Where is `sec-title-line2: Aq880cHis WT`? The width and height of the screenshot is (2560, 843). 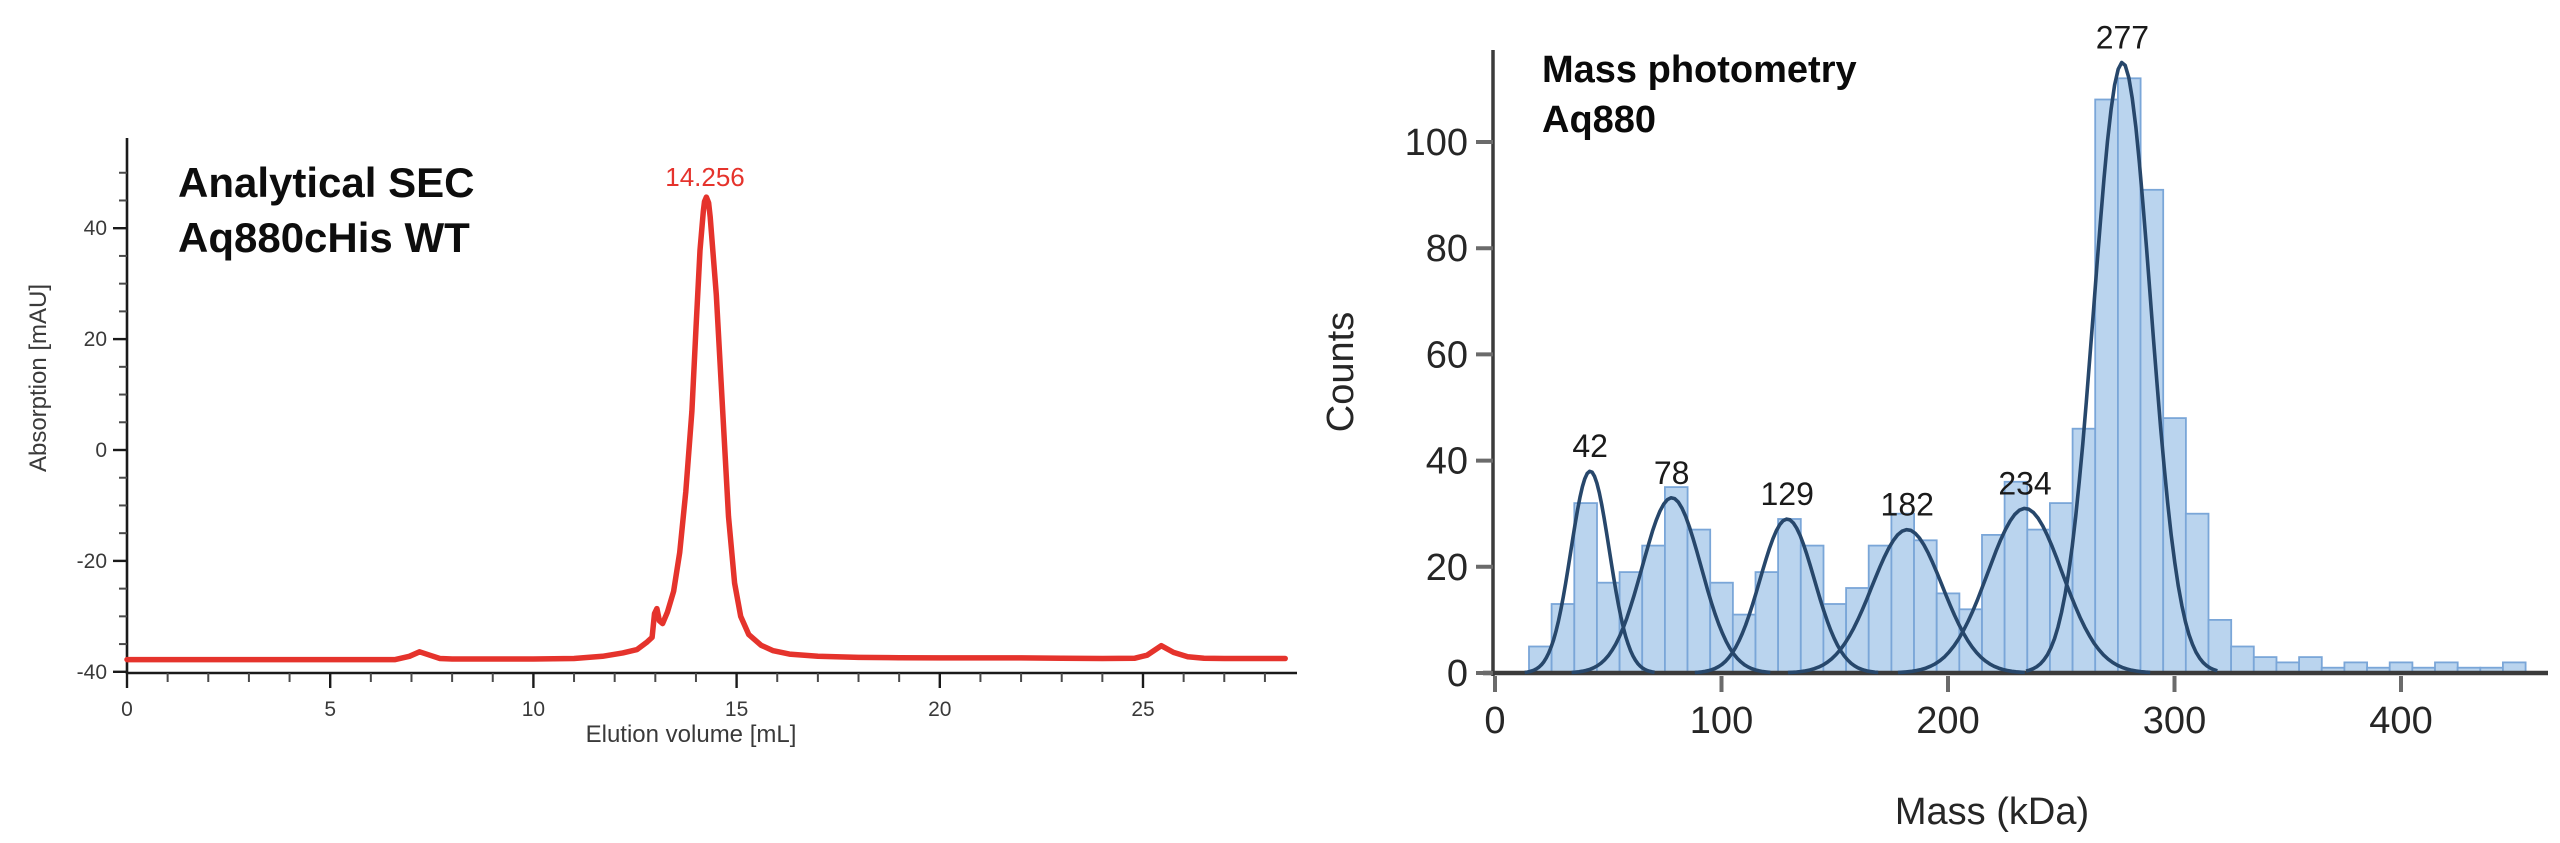
sec-title-line2: Aq880cHis WT is located at coordinates (324, 237).